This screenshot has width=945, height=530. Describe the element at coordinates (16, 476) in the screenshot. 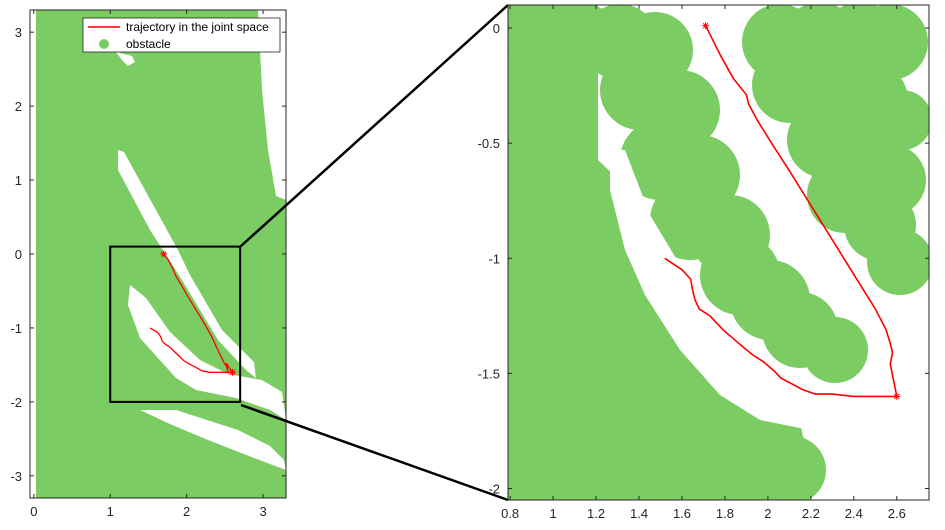

I see `y-tick-label: -3` at that location.